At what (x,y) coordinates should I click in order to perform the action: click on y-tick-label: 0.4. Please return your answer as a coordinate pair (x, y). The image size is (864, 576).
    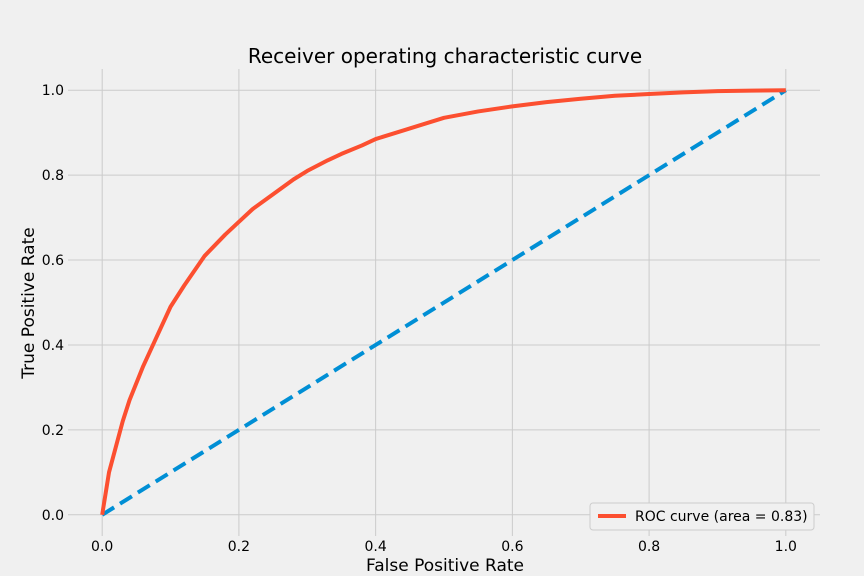
    Looking at the image, I should click on (53, 346).